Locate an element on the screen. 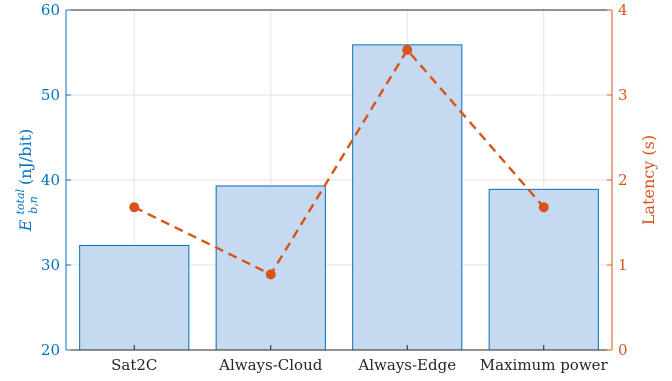  bar-sat2c is located at coordinates (134, 297).